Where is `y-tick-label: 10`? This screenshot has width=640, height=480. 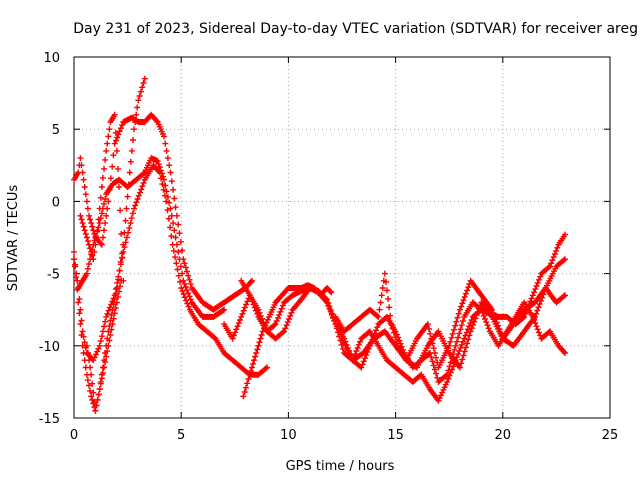
y-tick-label: 10 is located at coordinates (51, 58).